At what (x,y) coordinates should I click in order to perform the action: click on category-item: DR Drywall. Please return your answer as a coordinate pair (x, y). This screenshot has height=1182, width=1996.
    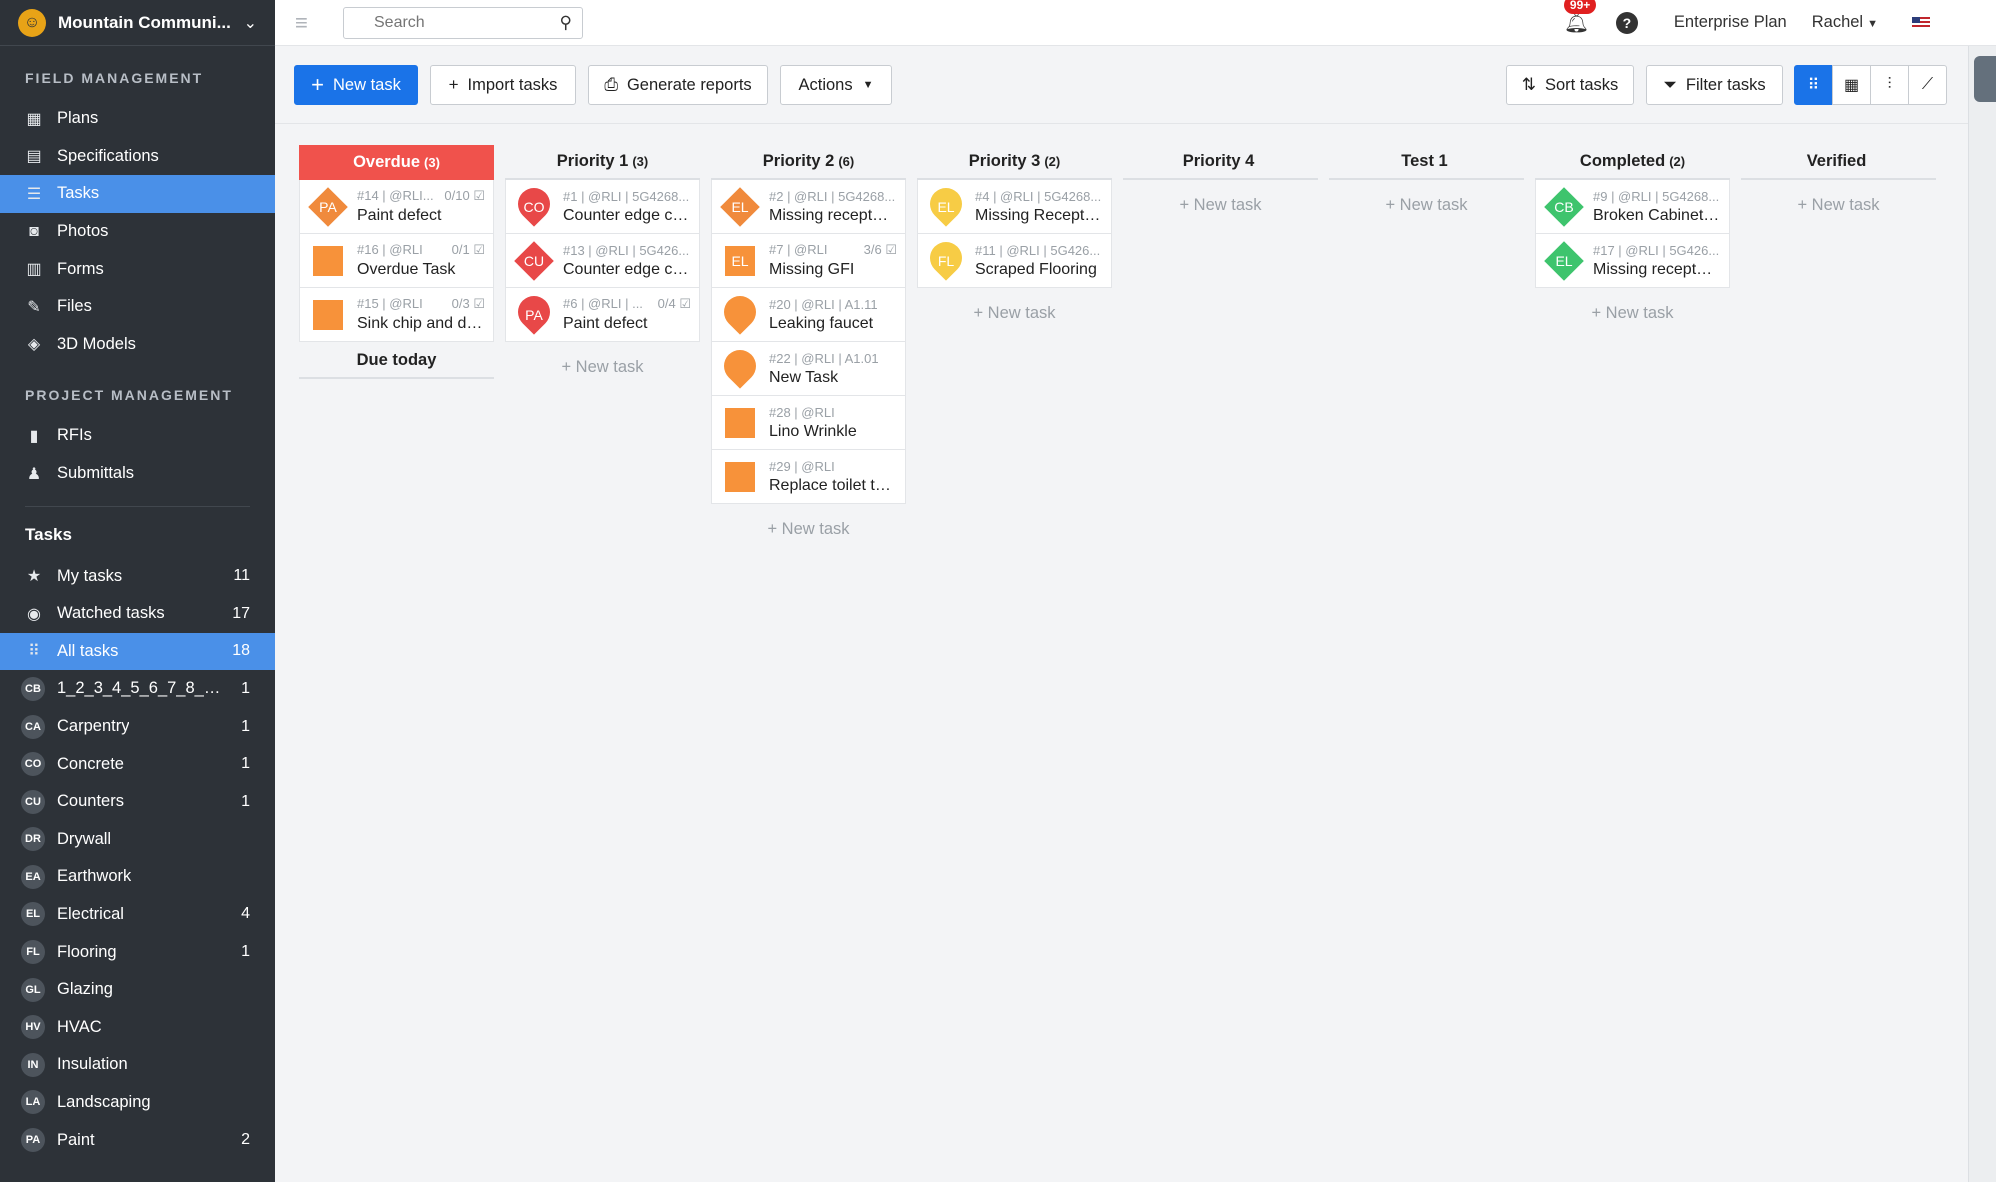
    Looking at the image, I should click on (137, 840).